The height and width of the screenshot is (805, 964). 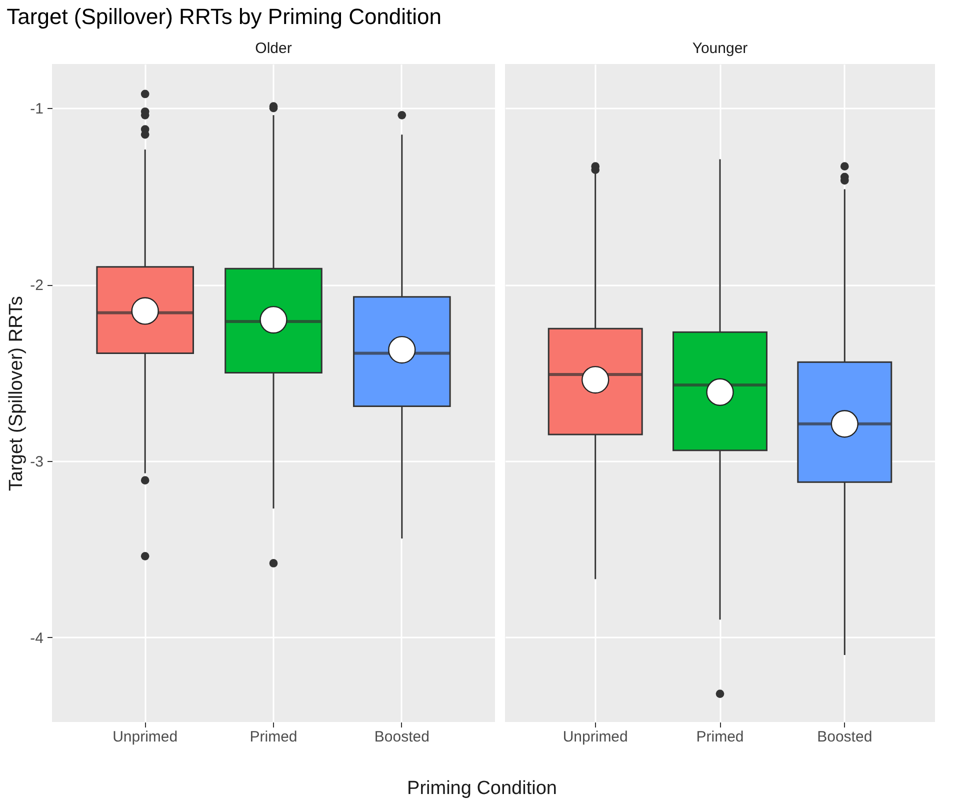 What do you see at coordinates (37, 461) in the screenshot?
I see `y-tick-label: -3` at bounding box center [37, 461].